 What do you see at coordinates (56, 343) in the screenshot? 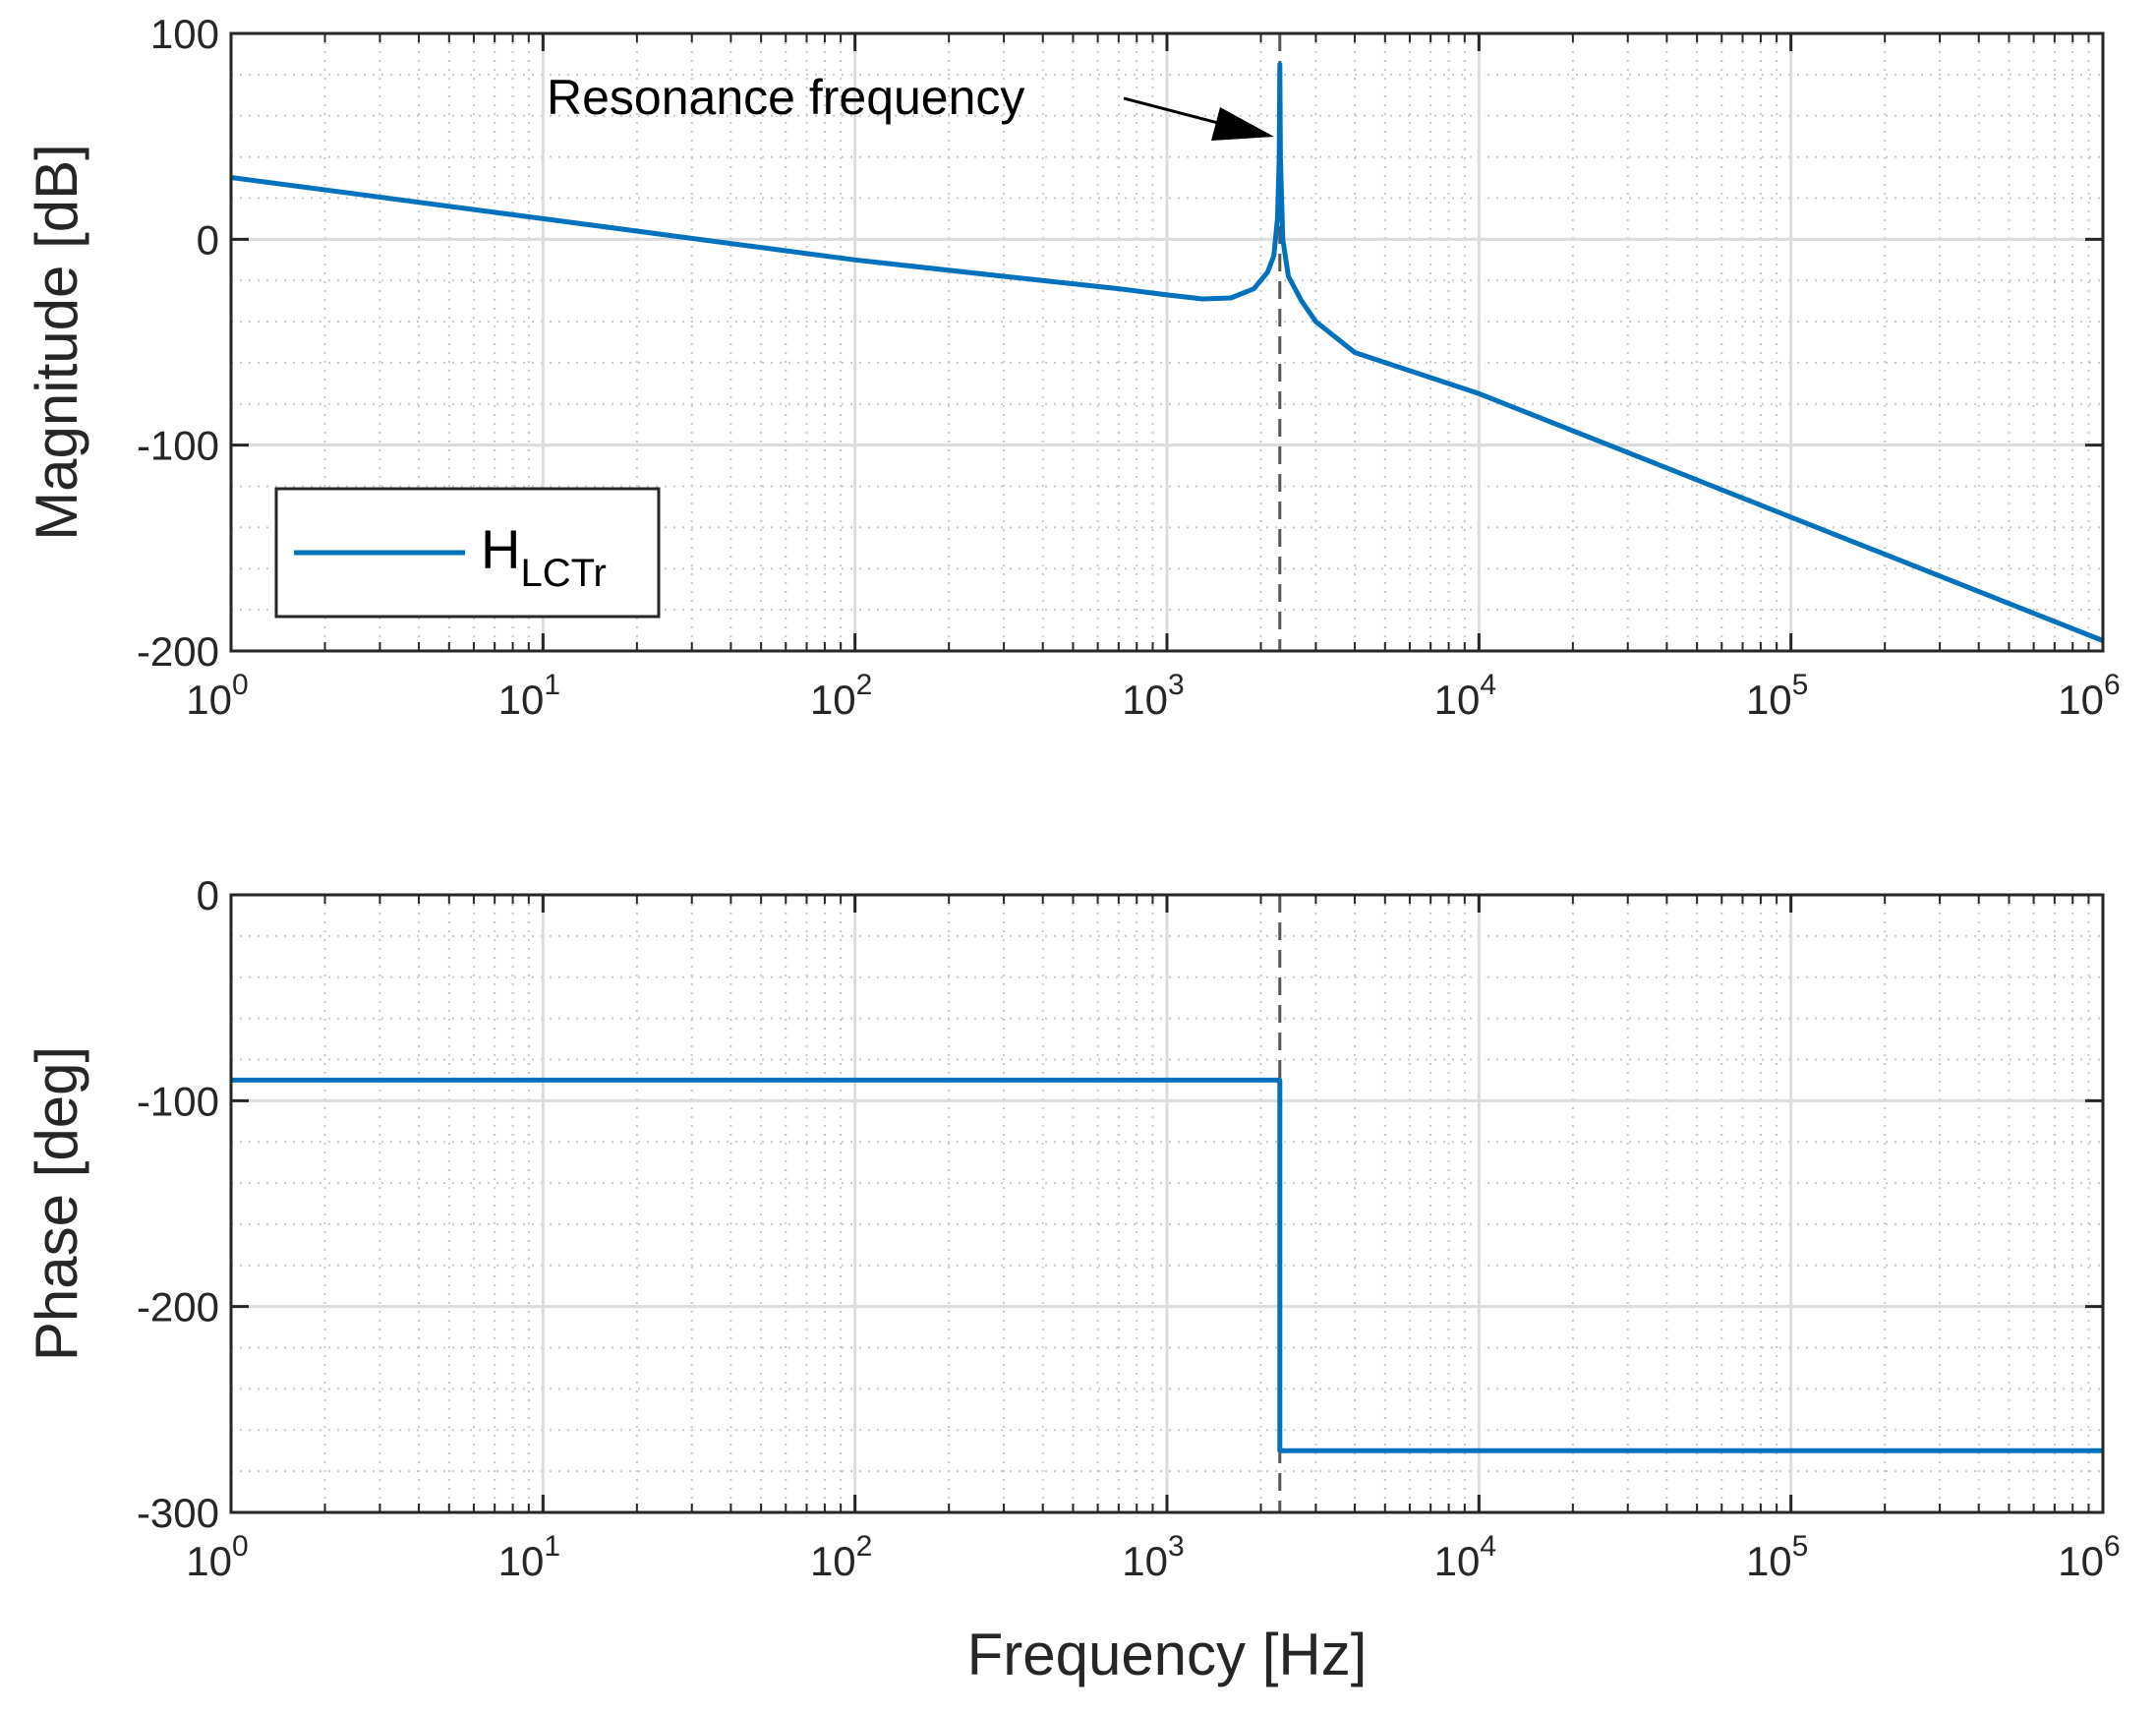
I see `magnitude-y-axis-label: Magnitude [dB]` at bounding box center [56, 343].